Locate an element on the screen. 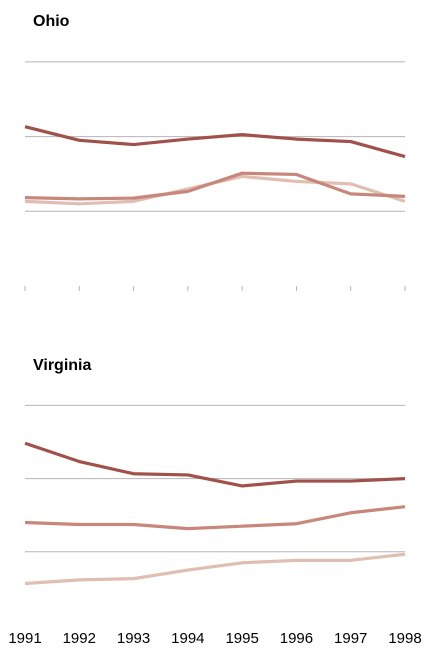  x-tick-label: 1992 is located at coordinates (79, 638).